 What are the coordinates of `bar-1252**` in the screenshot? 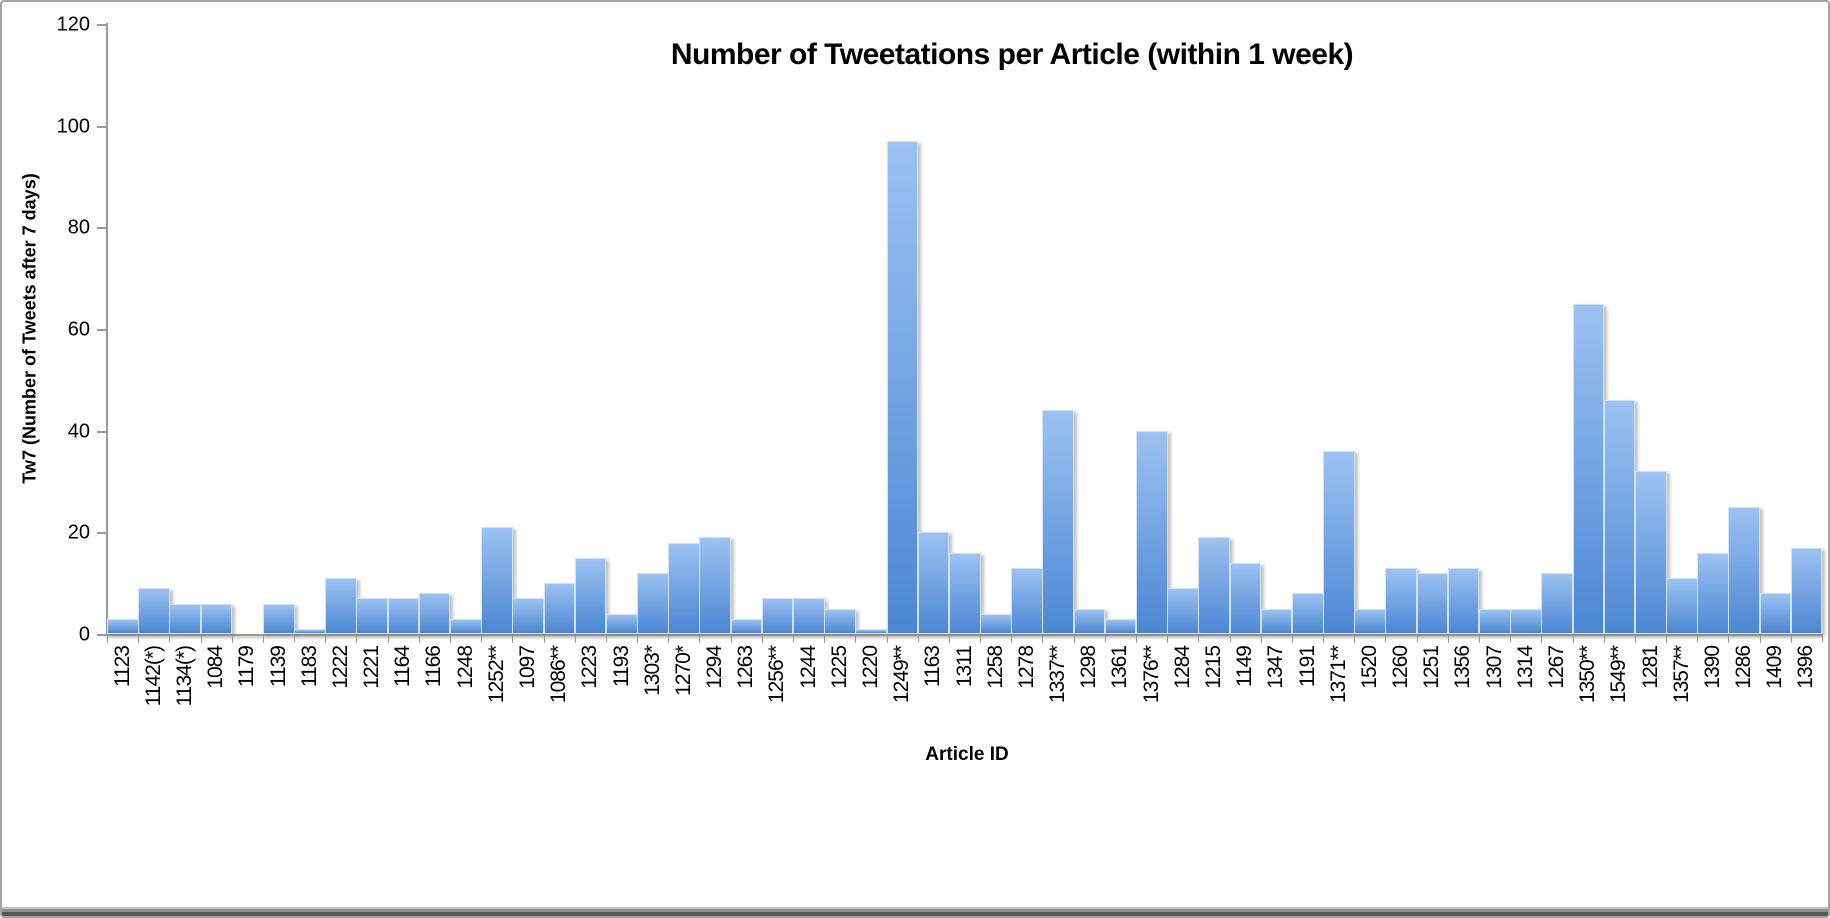 It's located at (497, 580).